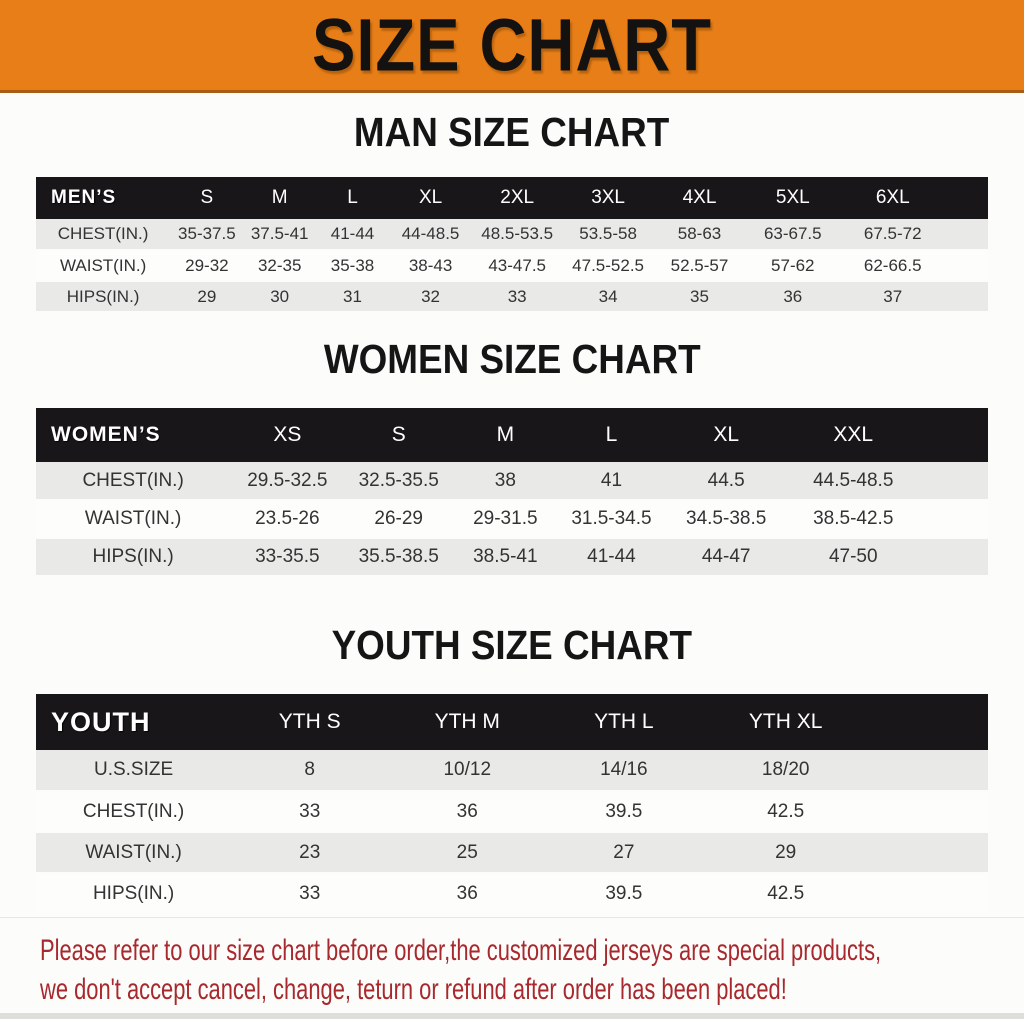 Image resolution: width=1024 pixels, height=1019 pixels. I want to click on size-value-cell: 35, so click(699, 297).